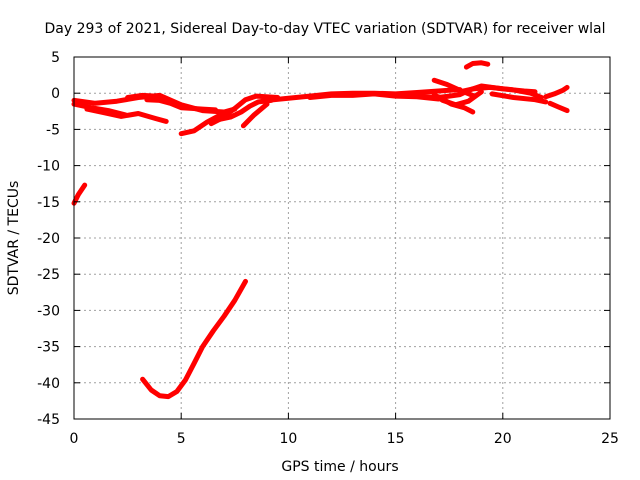 Image resolution: width=640 pixels, height=480 pixels. What do you see at coordinates (74, 439) in the screenshot?
I see `x-tick-label: 0` at bounding box center [74, 439].